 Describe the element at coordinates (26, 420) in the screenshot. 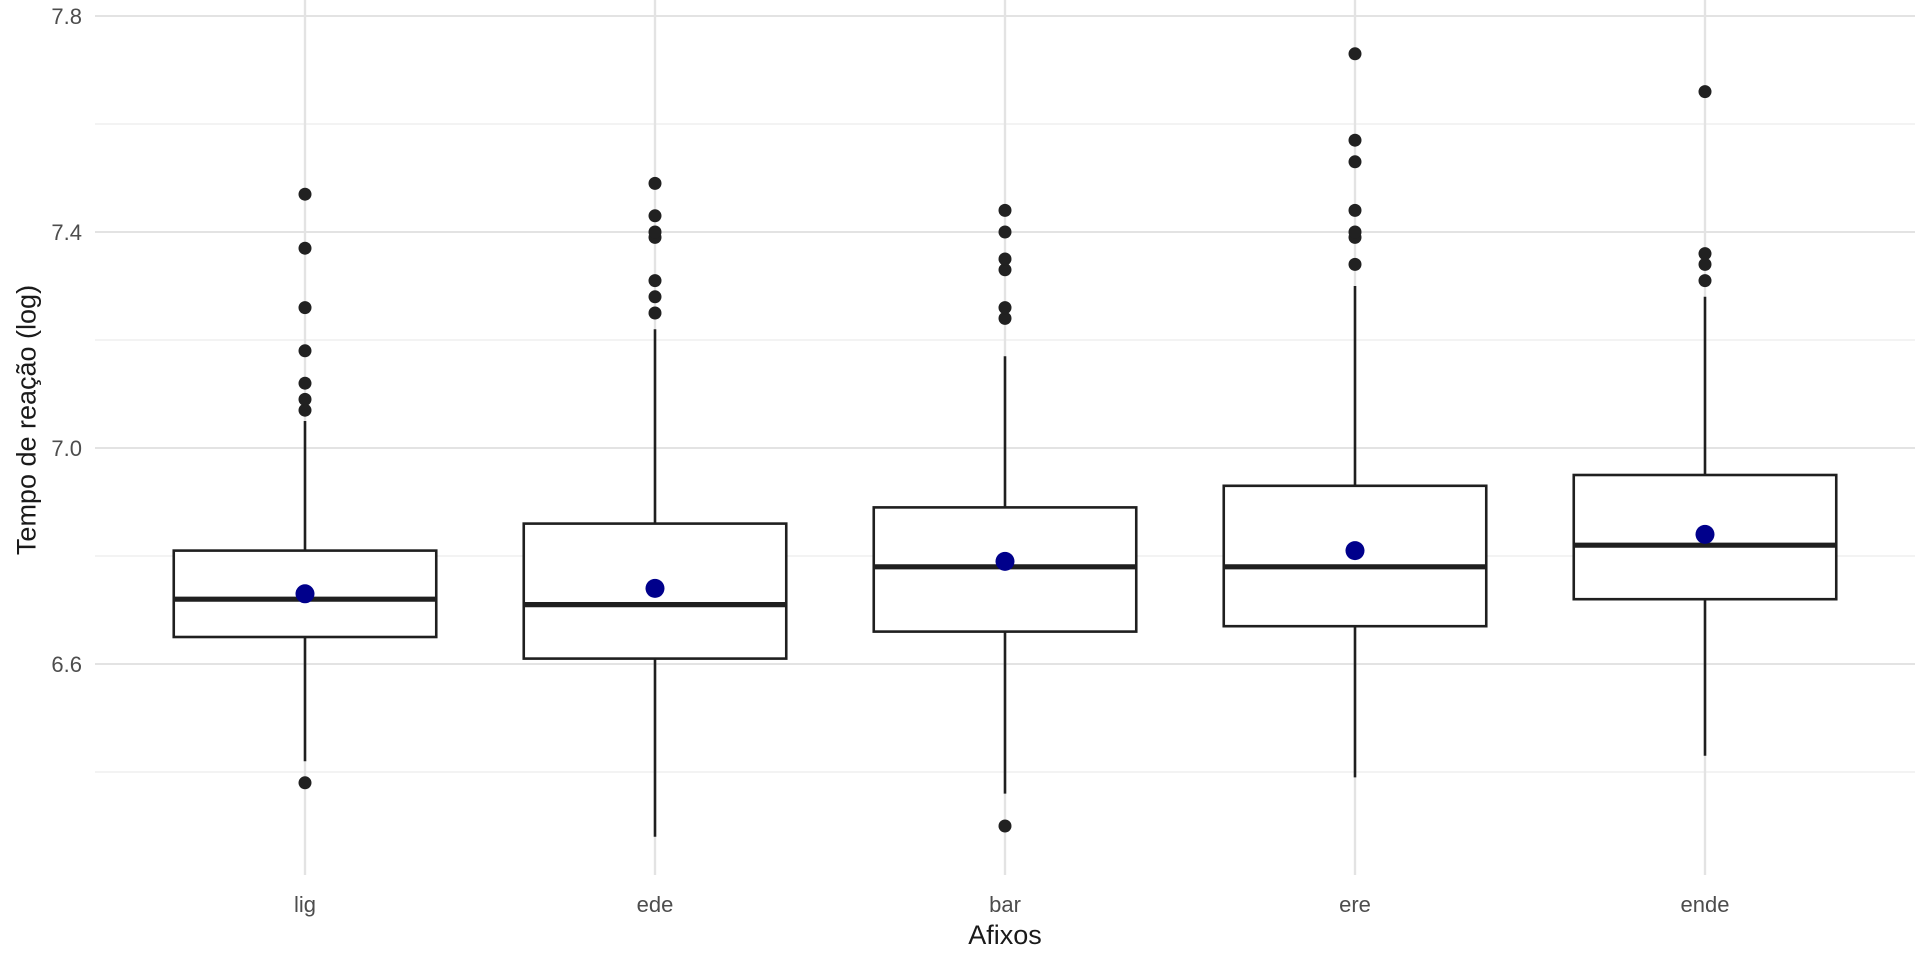

I see `y-axis-title: Tempo de reação (log)` at that location.